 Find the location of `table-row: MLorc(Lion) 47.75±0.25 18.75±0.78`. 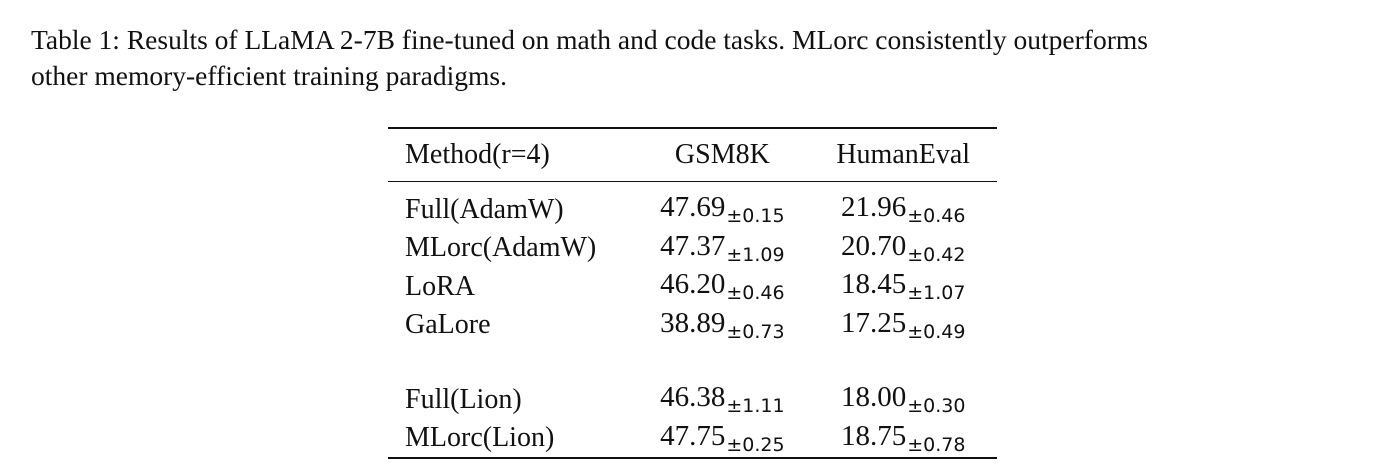

table-row: MLorc(Lion) 47.75±0.25 18.75±0.78 is located at coordinates (692, 439).